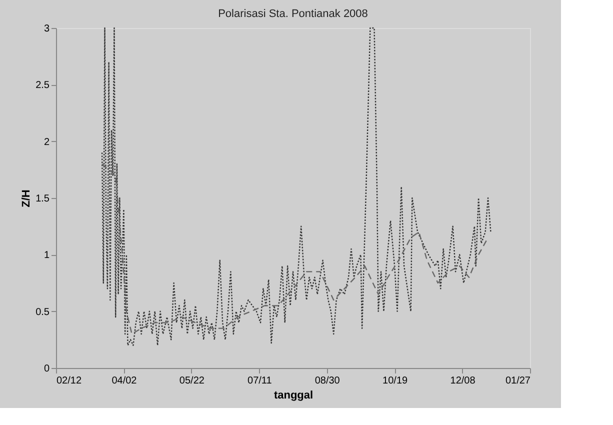 The width and height of the screenshot is (613, 425). Describe the element at coordinates (125, 381) in the screenshot. I see `x-tick-label: 04/02` at that location.